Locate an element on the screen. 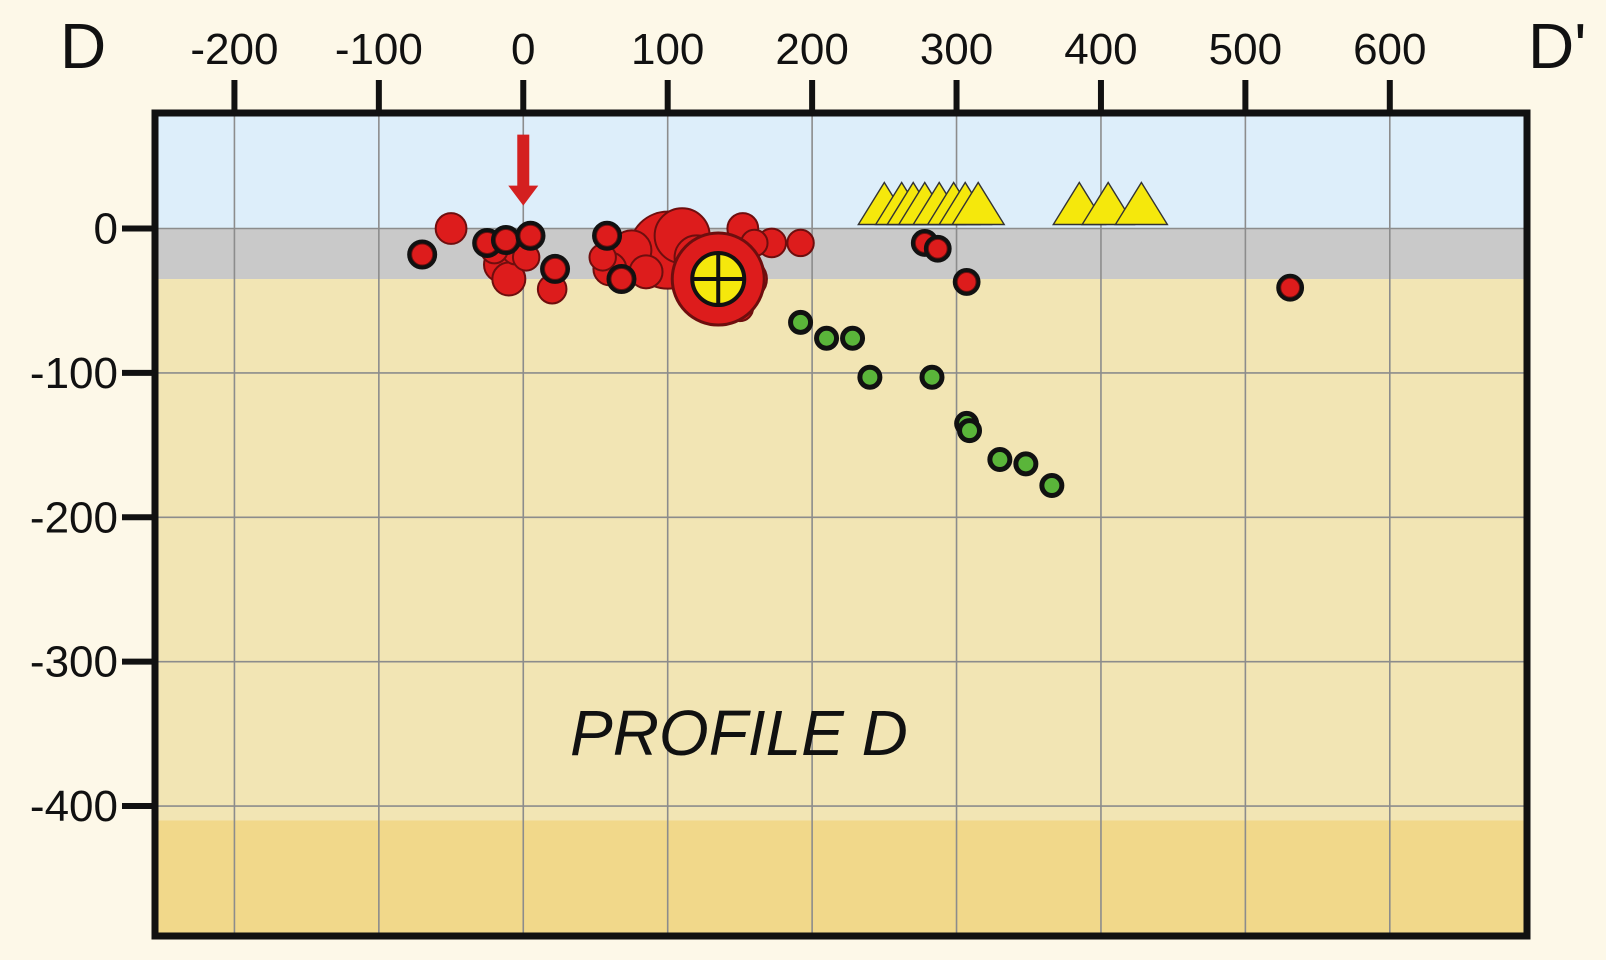 Image resolution: width=1606 pixels, height=960 pixels. x-tick-label-6: 400 is located at coordinates (1100, 49).